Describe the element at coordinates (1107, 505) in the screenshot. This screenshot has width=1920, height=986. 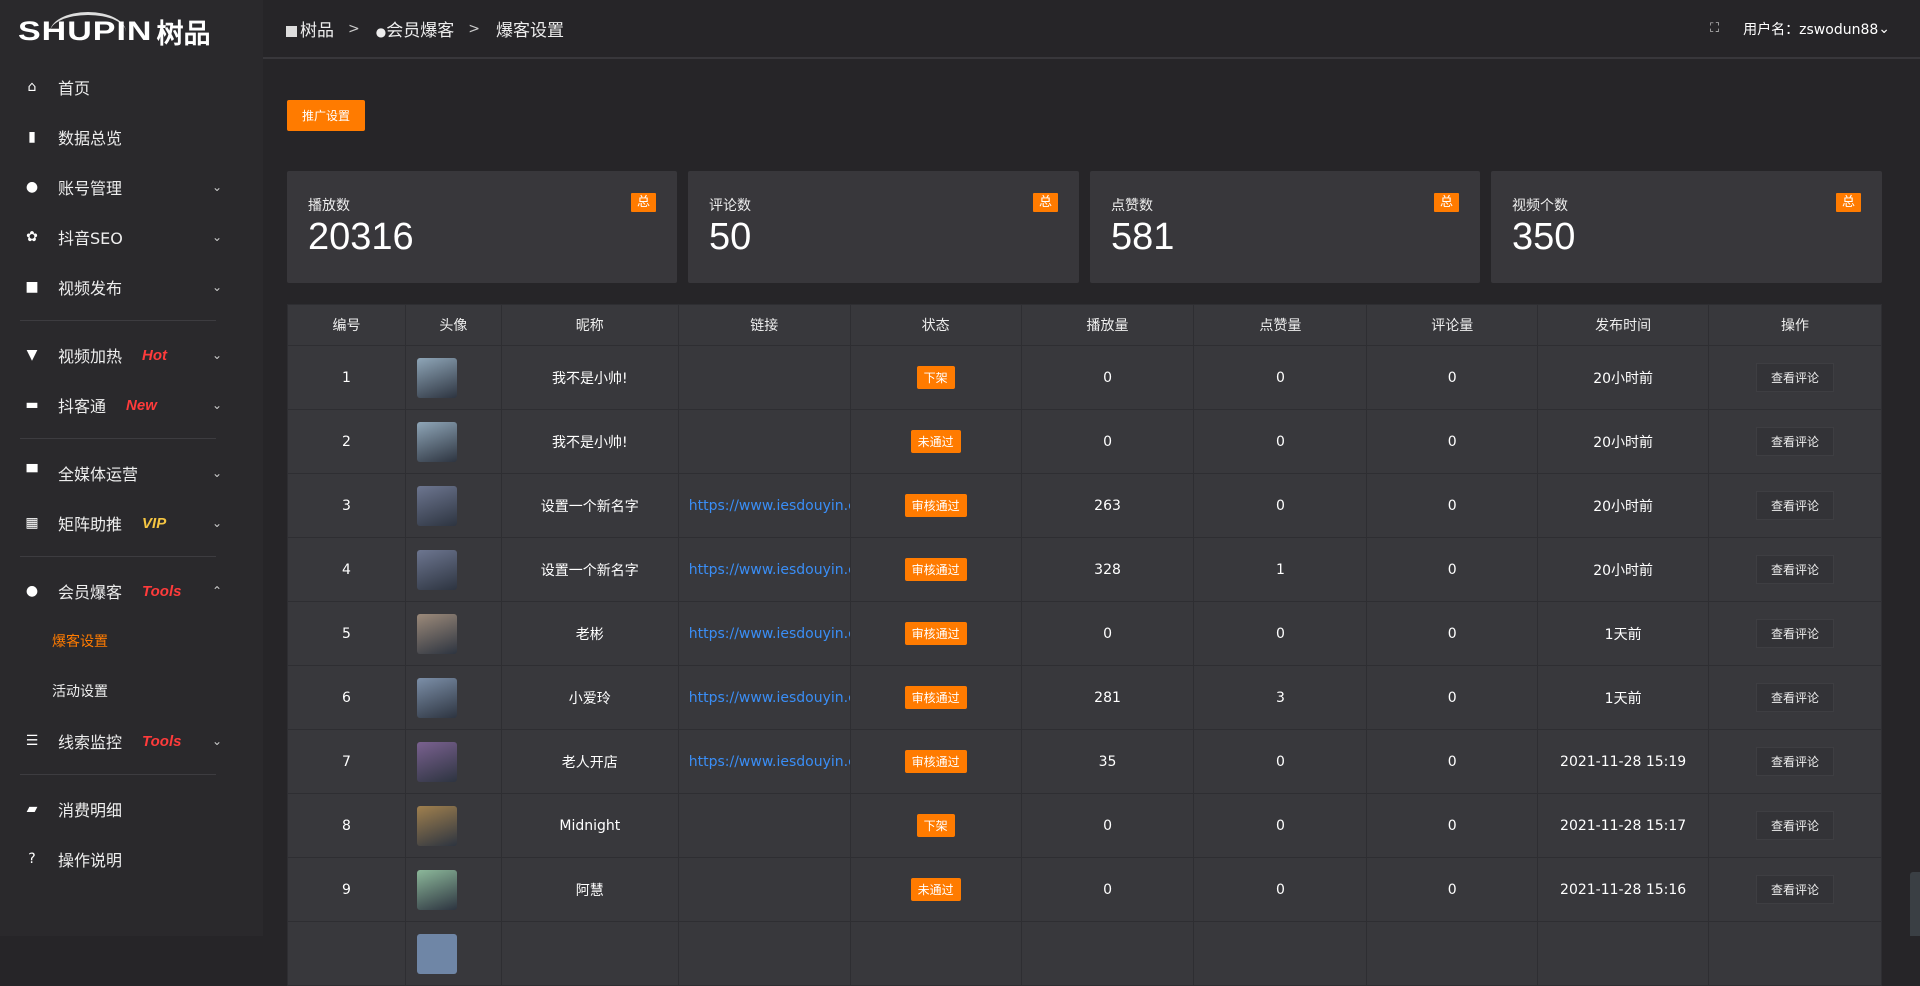
I see `cell-plays: 263` at that location.